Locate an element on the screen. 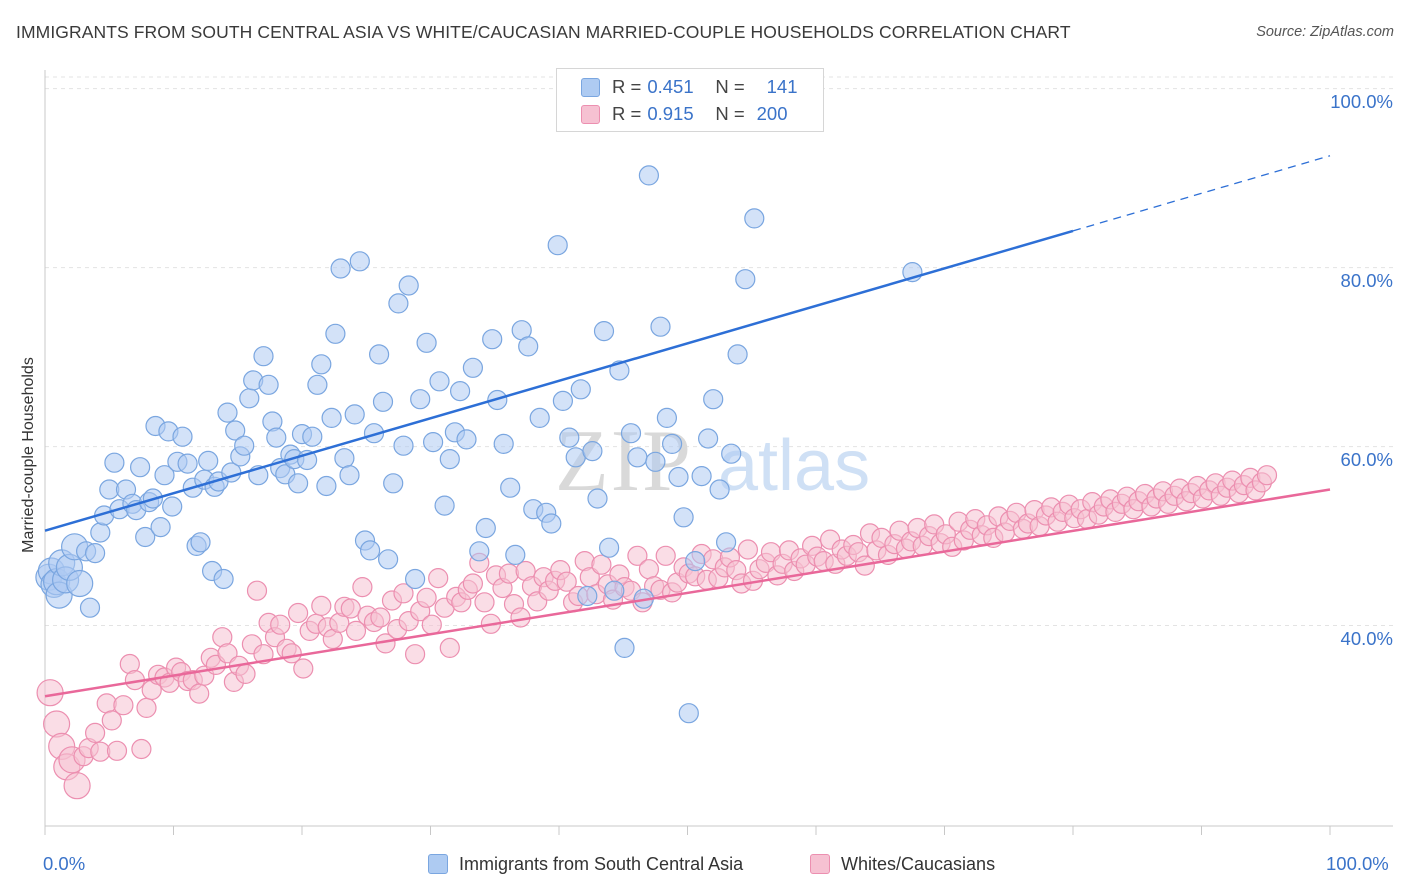 The image size is (1406, 892). legend-row-blue: R = 0.451 N = 141 is located at coordinates (689, 87).